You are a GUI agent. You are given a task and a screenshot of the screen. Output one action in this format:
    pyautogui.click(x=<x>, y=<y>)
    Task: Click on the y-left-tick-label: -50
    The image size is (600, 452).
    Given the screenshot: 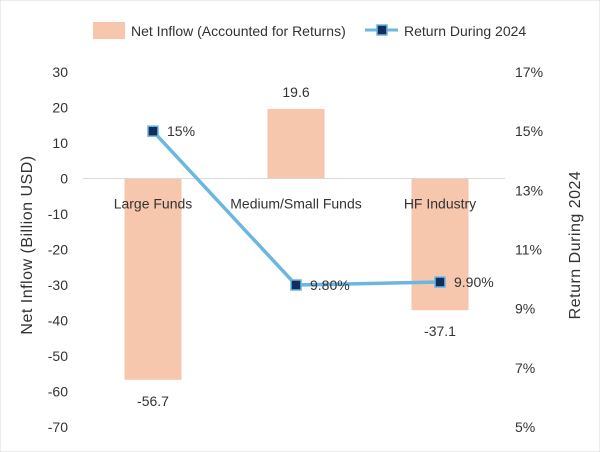 What is the action you would take?
    pyautogui.click(x=58, y=356)
    